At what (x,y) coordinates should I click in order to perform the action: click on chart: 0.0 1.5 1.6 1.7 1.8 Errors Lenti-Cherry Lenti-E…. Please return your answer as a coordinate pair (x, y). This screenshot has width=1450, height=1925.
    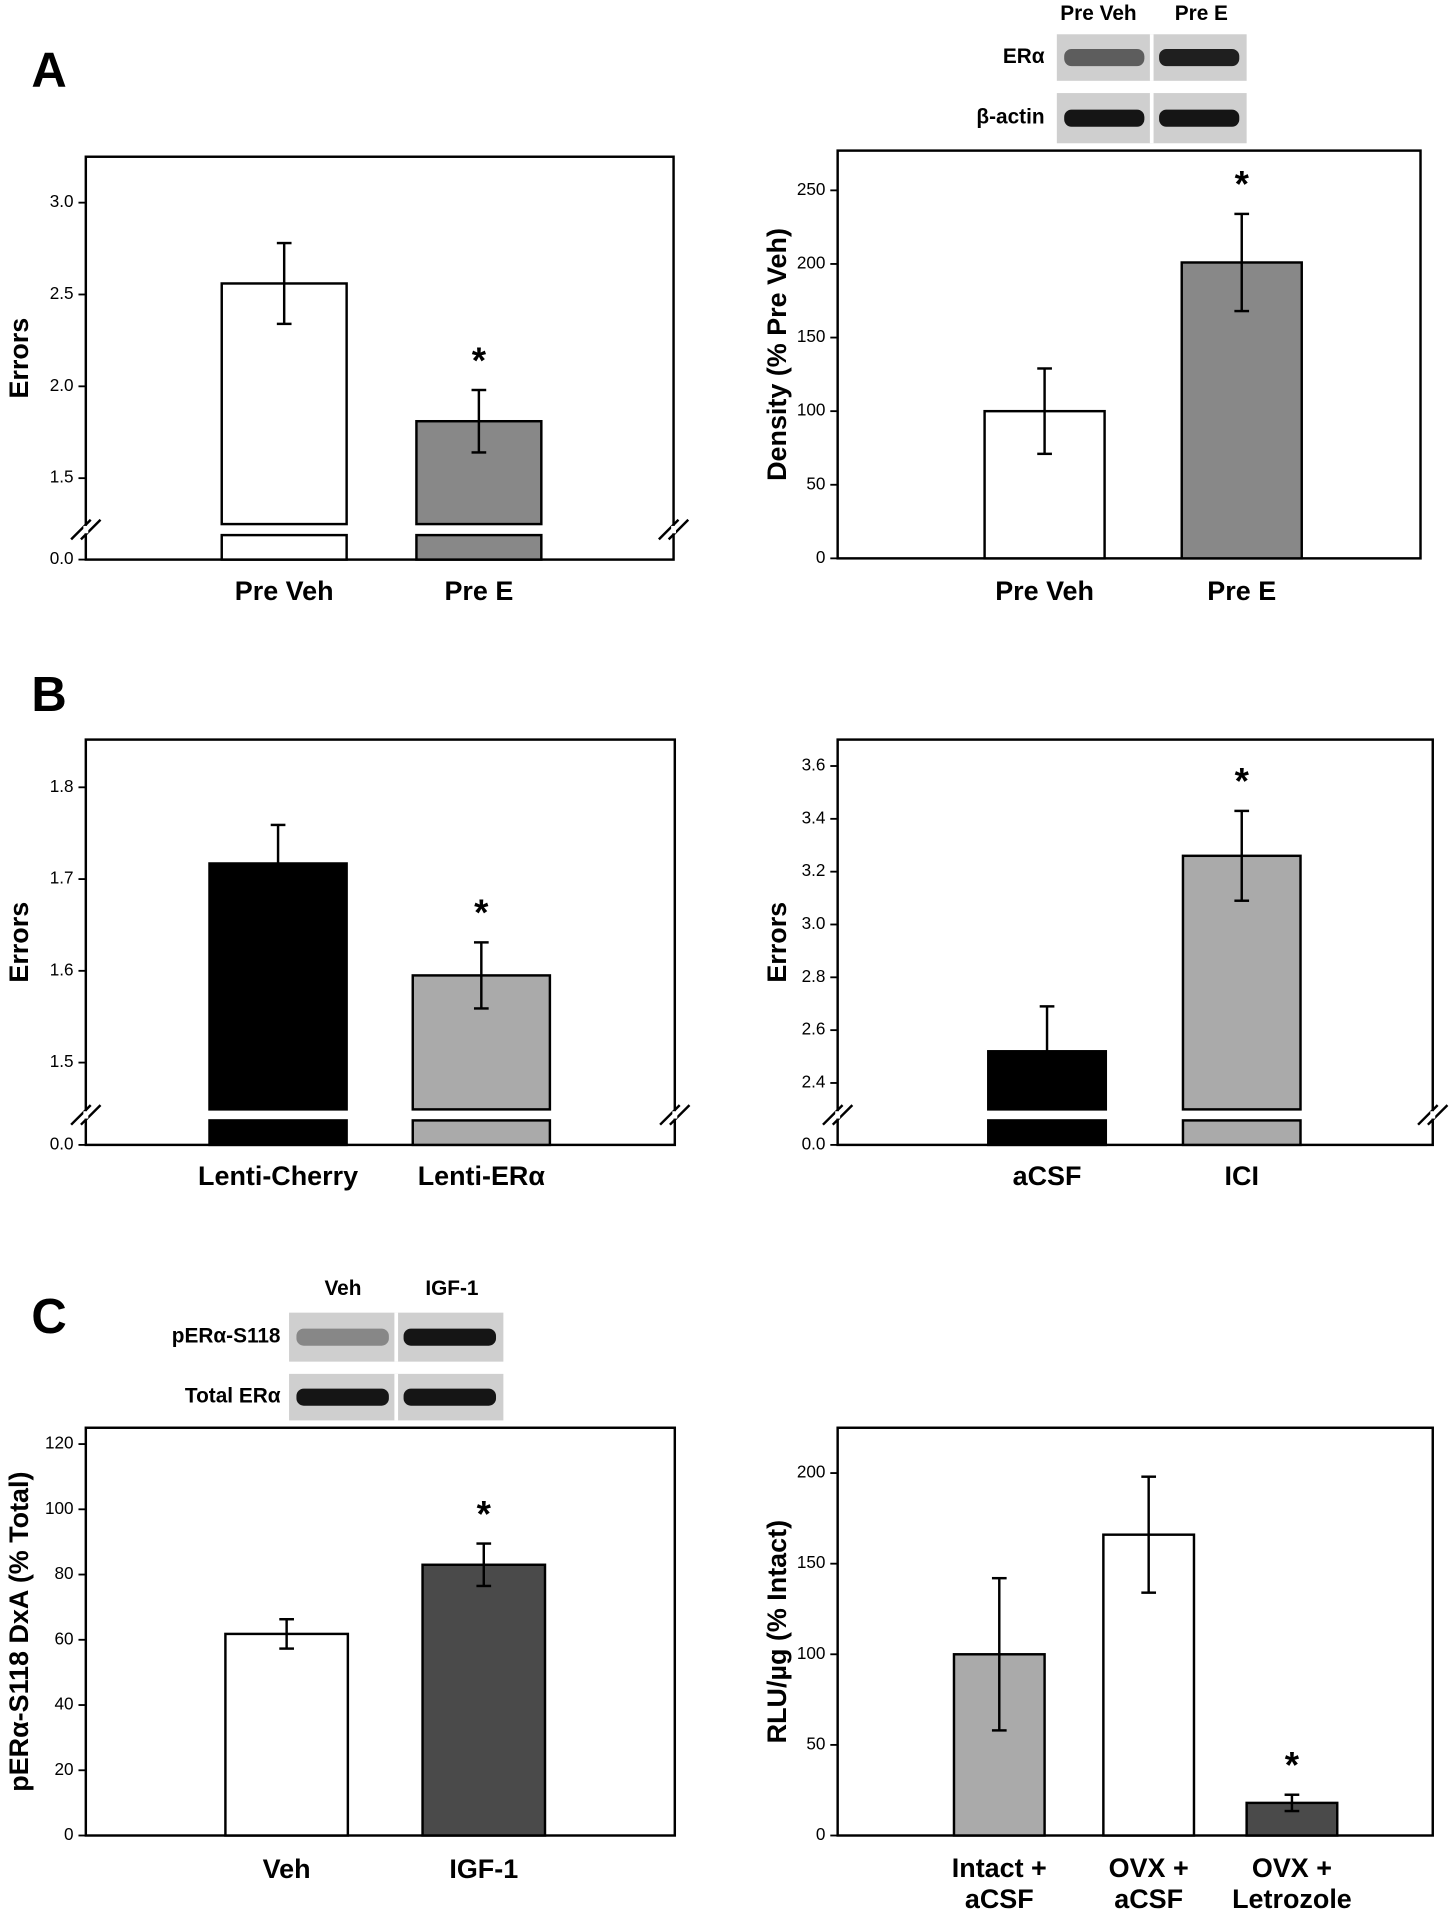
    Looking at the image, I should click on (347, 929).